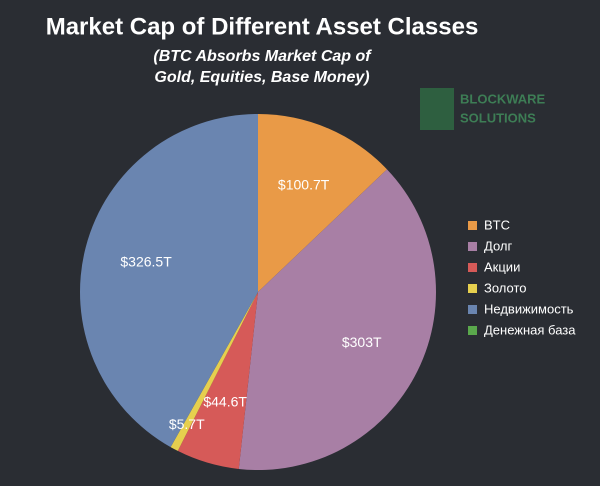 The width and height of the screenshot is (600, 486). I want to click on data-label: $44.6T, so click(225, 402).